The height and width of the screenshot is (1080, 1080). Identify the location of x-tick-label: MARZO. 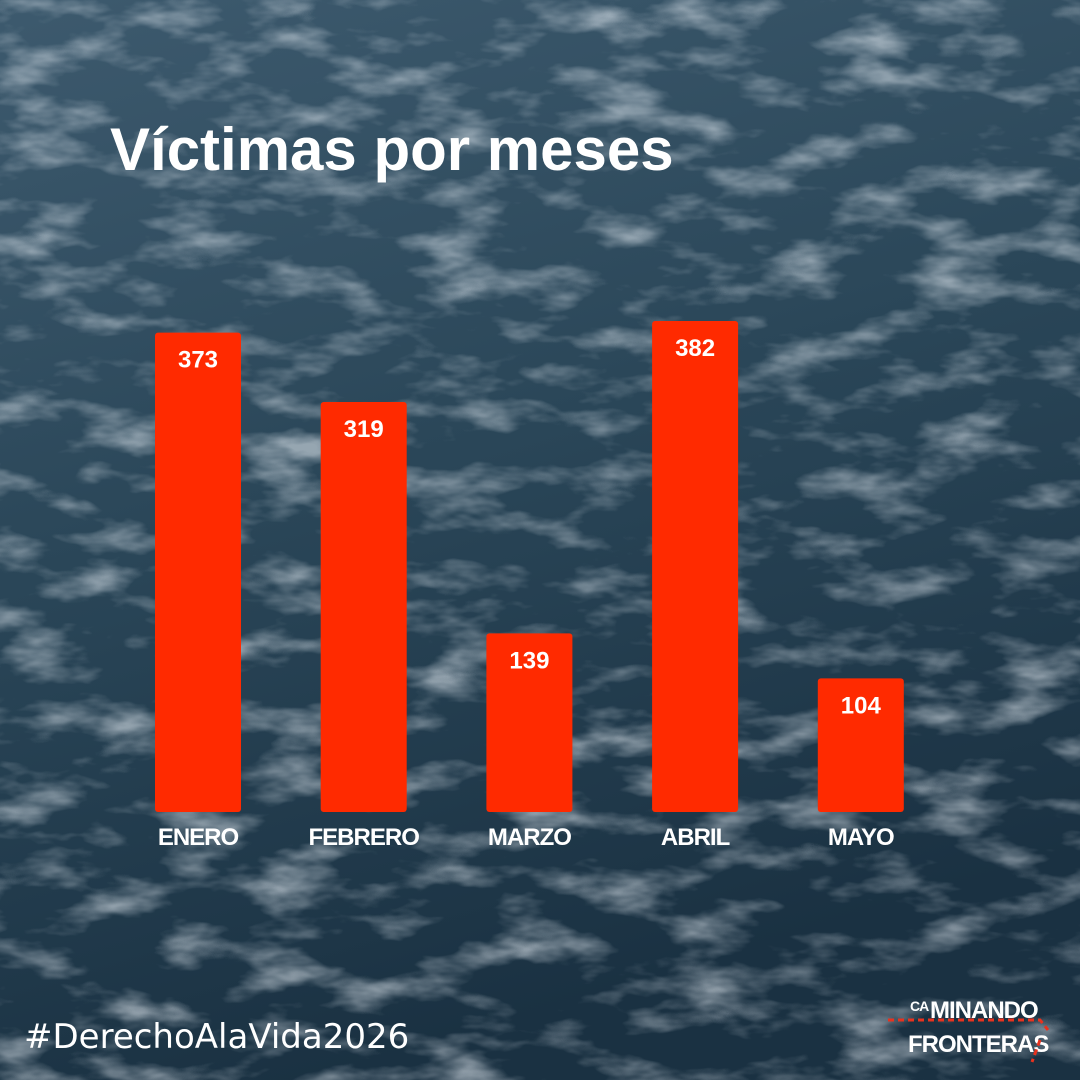
(529, 837).